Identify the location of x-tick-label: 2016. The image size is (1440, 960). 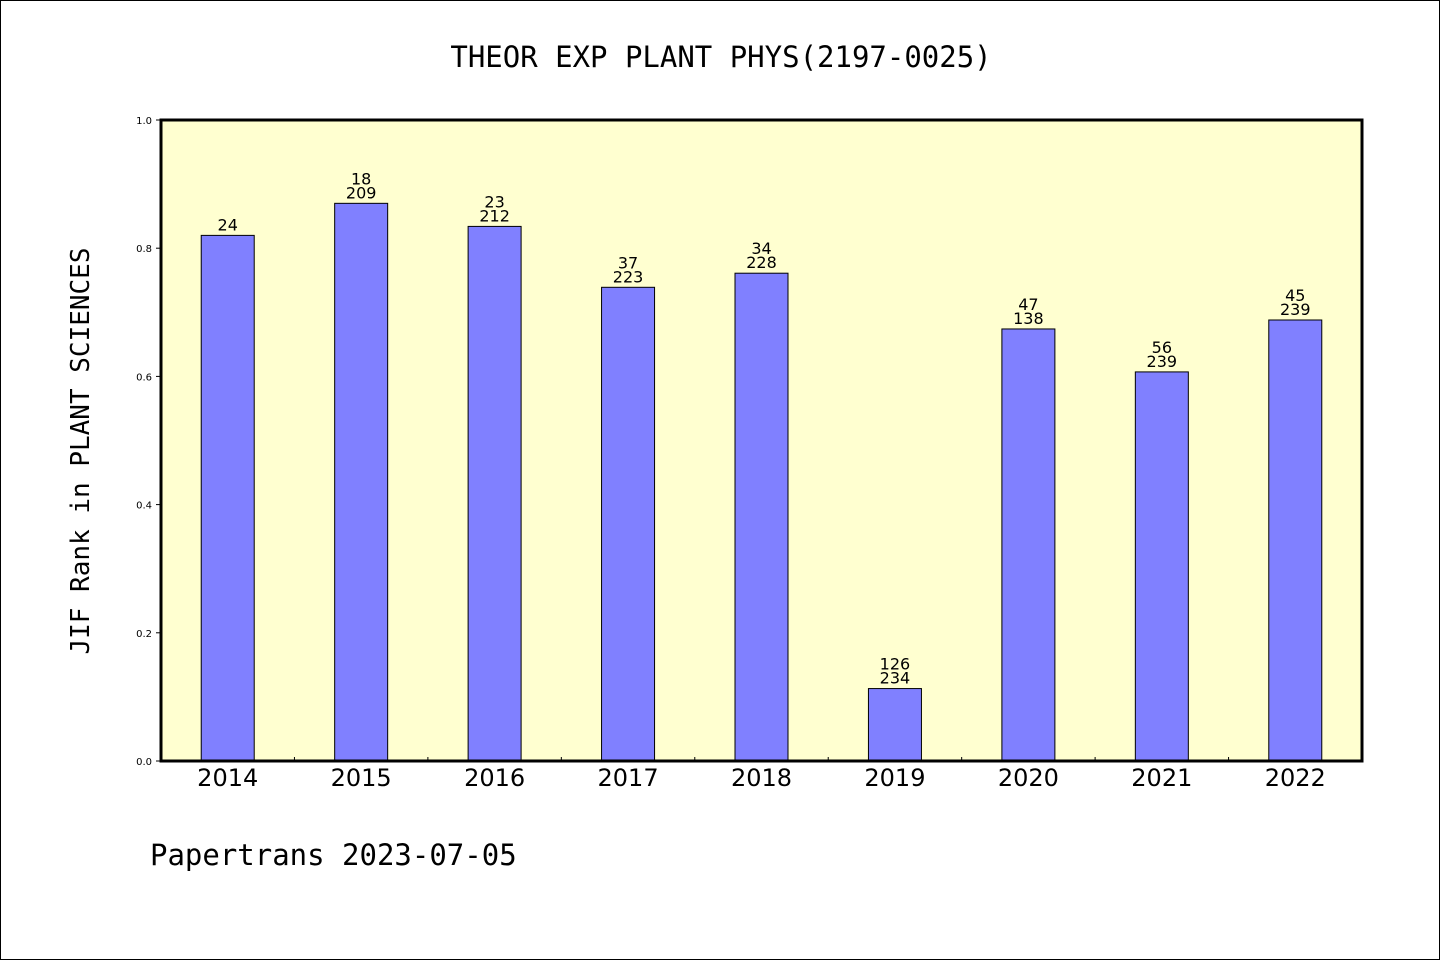
(494, 778).